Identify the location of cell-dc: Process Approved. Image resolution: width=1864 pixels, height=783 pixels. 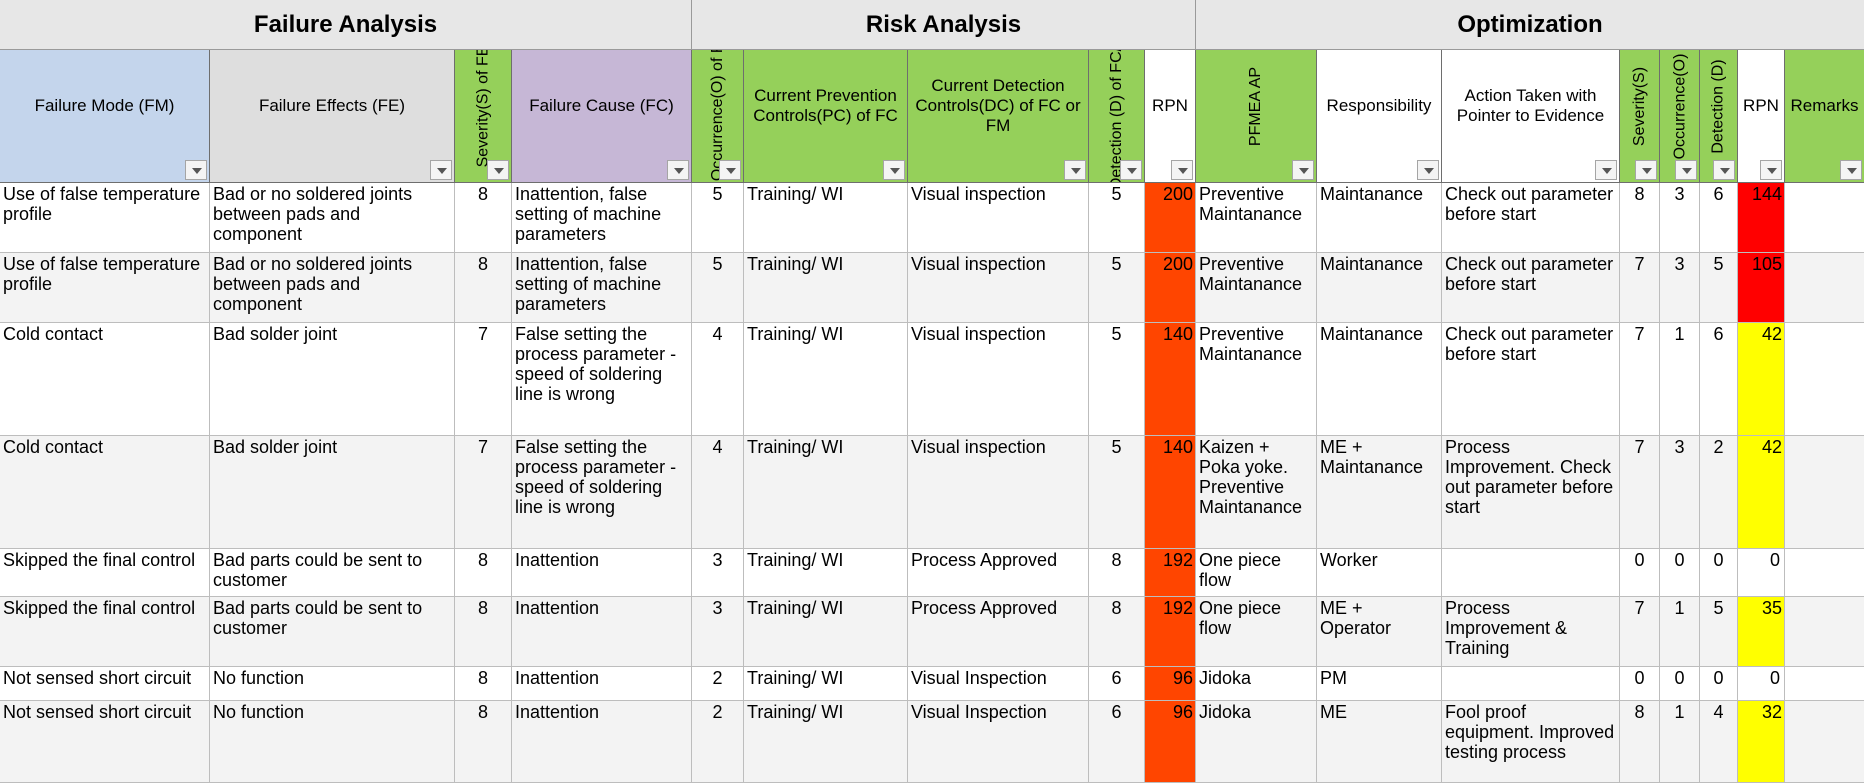
(998, 573).